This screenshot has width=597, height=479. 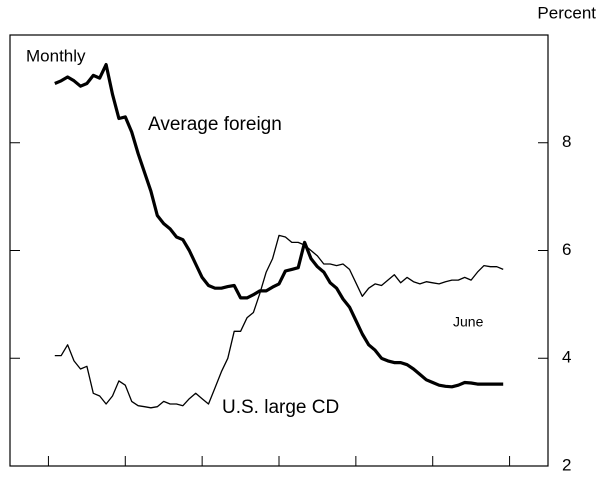 I want to click on series-label: Average foreign, so click(x=215, y=124).